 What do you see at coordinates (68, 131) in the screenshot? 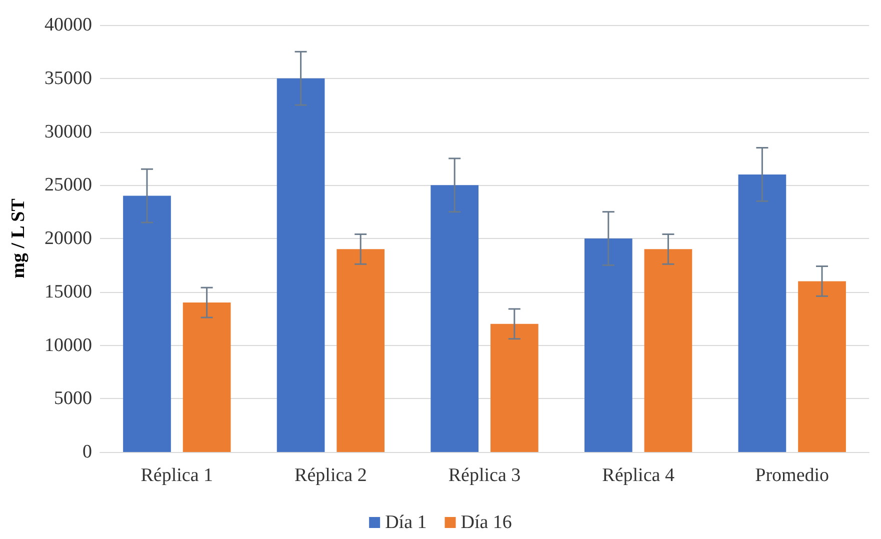
I see `y-tick-label: 30000` at bounding box center [68, 131].